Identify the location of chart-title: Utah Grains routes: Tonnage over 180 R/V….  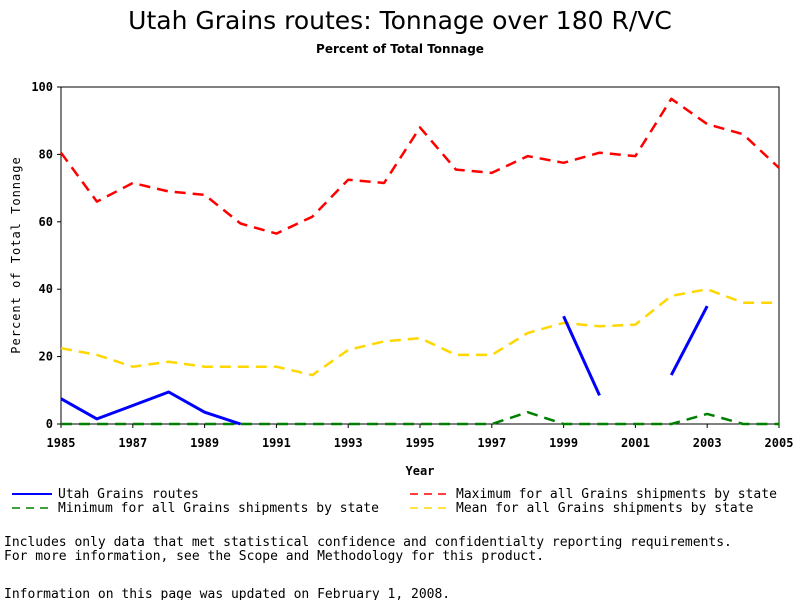
(400, 20).